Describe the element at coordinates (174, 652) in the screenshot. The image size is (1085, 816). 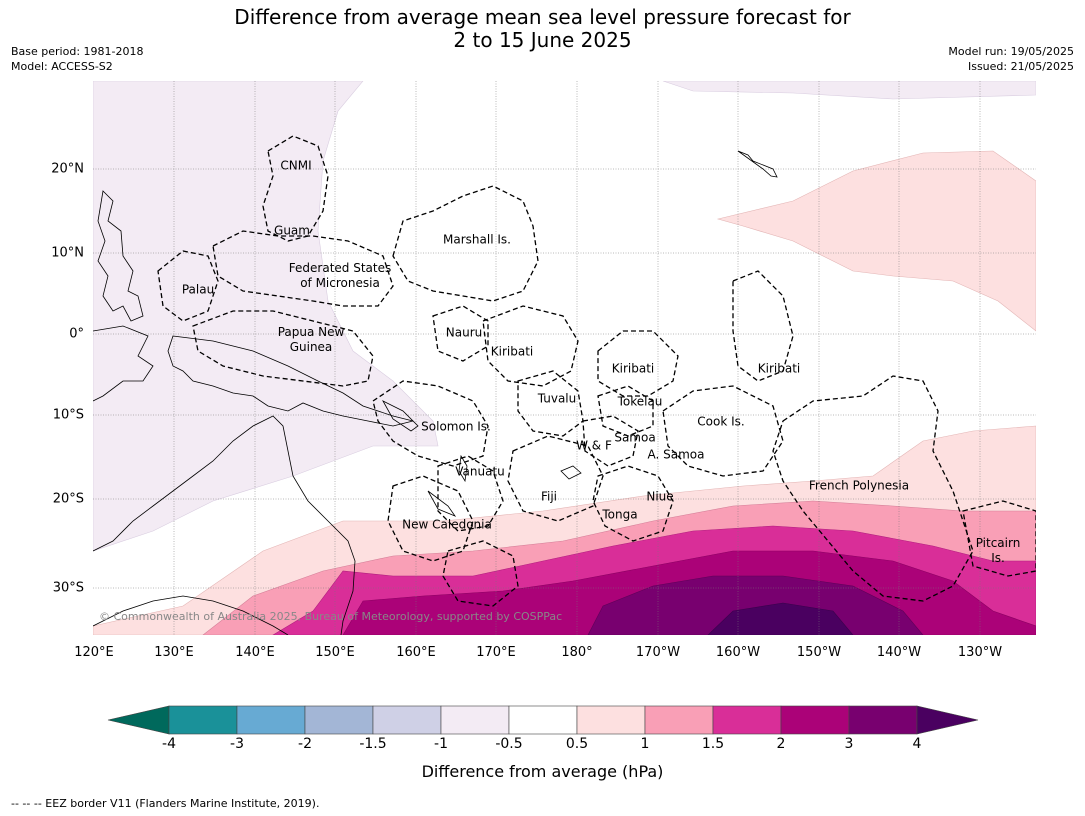
I see `lon-label-130e: 130°E` at that location.